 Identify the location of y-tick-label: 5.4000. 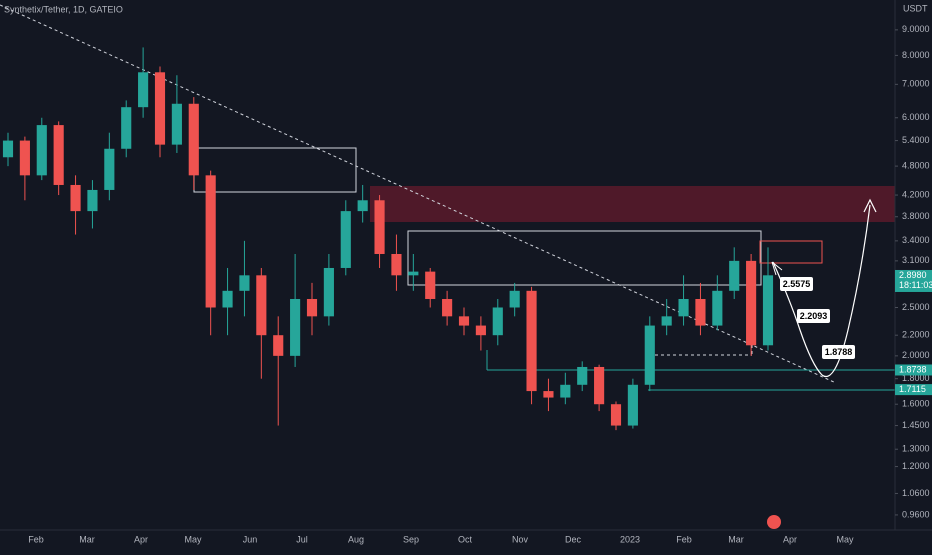
(916, 140).